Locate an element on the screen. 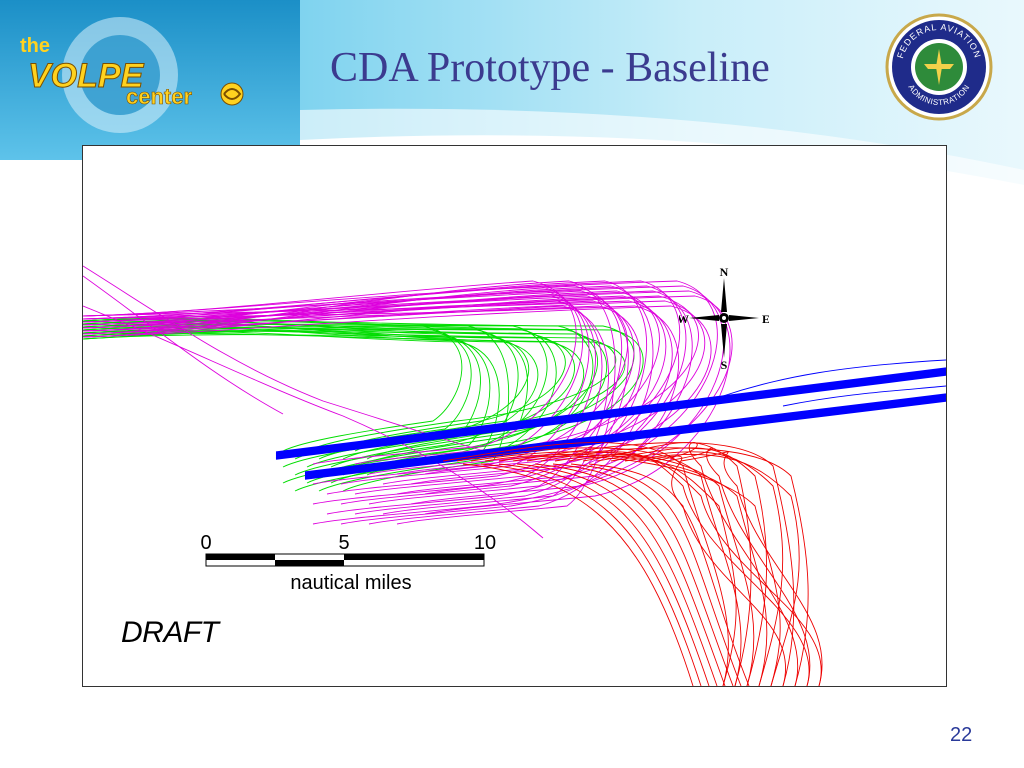 The height and width of the screenshot is (768, 1024). scale-unit-label: nautical miles is located at coordinates (350, 583).